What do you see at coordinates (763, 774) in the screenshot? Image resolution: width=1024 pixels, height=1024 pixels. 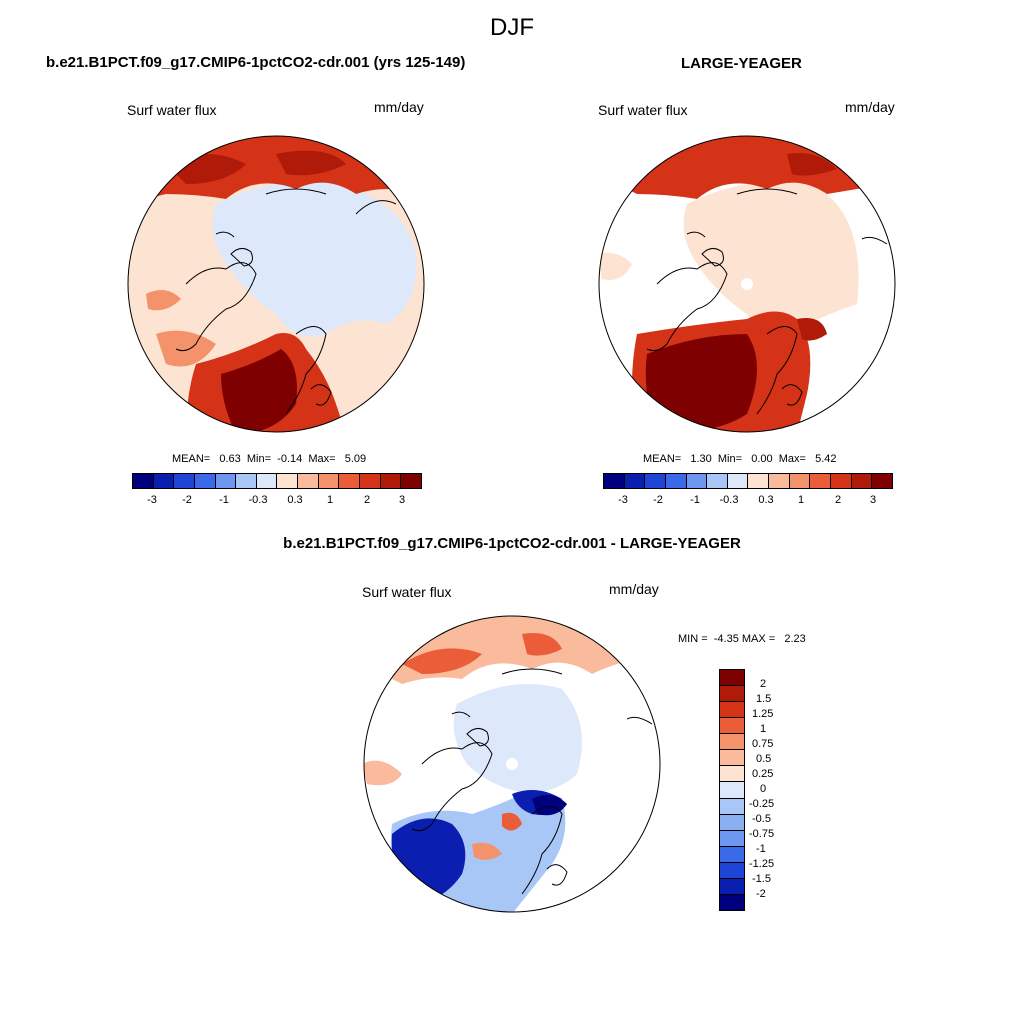 I see `colorbar-tick: 0.25` at bounding box center [763, 774].